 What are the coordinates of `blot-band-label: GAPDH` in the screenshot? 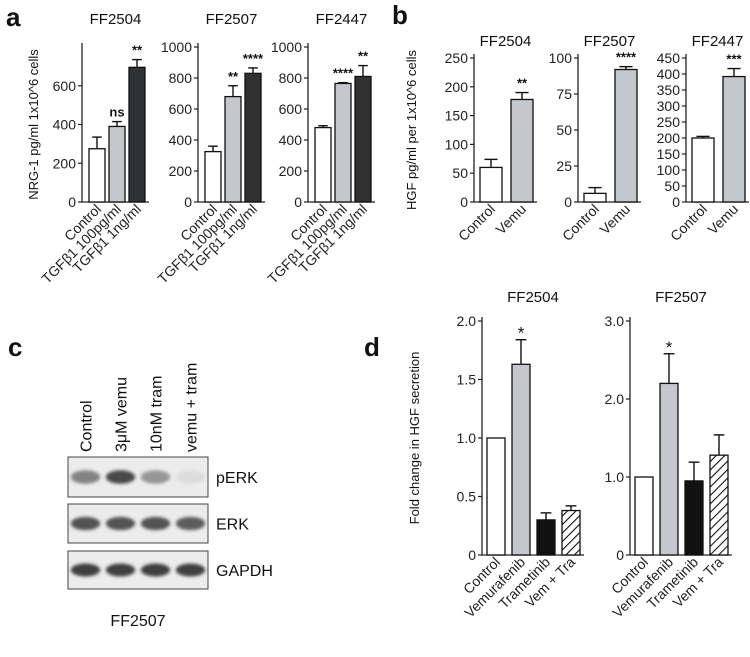 It's located at (244, 571).